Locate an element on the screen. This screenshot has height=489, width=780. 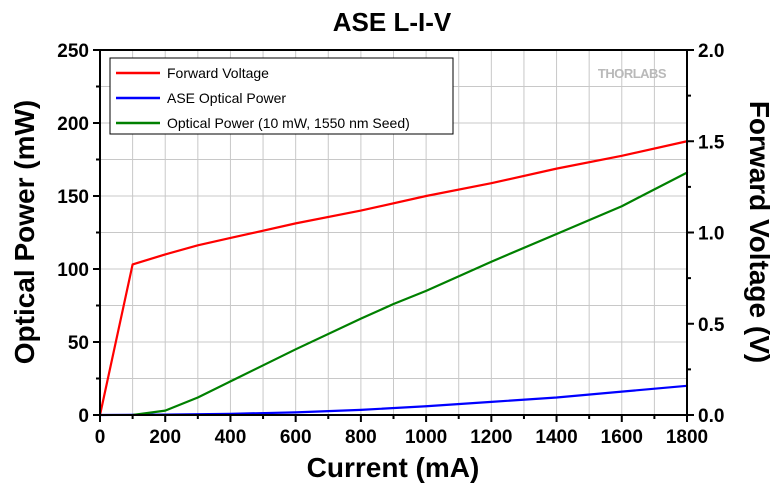
y-tick-label: 250 is located at coordinates (73, 51).